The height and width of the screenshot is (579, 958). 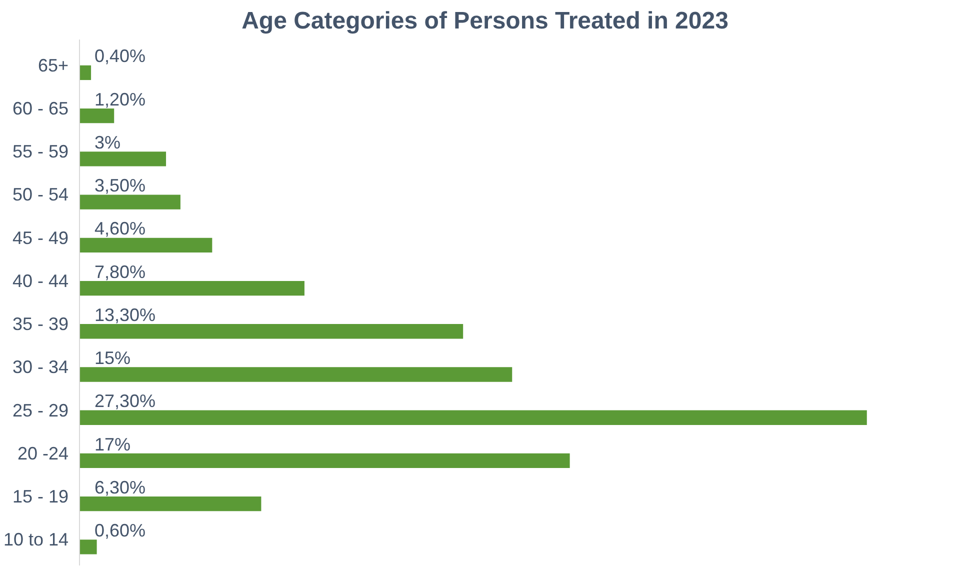 What do you see at coordinates (120, 99) in the screenshot?
I see `data-label: 1,20%` at bounding box center [120, 99].